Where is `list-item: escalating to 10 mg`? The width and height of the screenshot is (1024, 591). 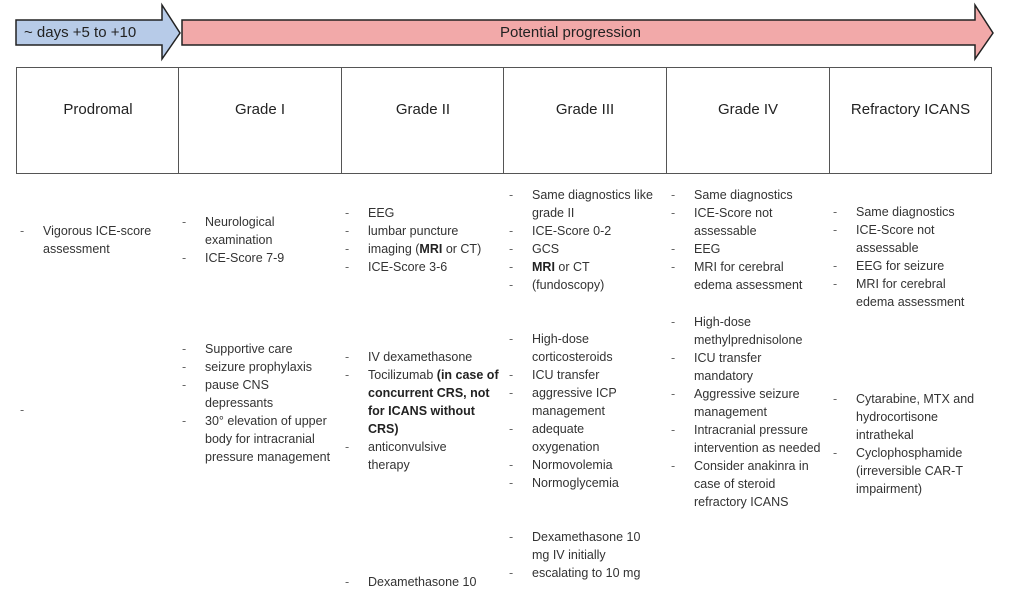 list-item: escalating to 10 mg is located at coordinates (581, 573).